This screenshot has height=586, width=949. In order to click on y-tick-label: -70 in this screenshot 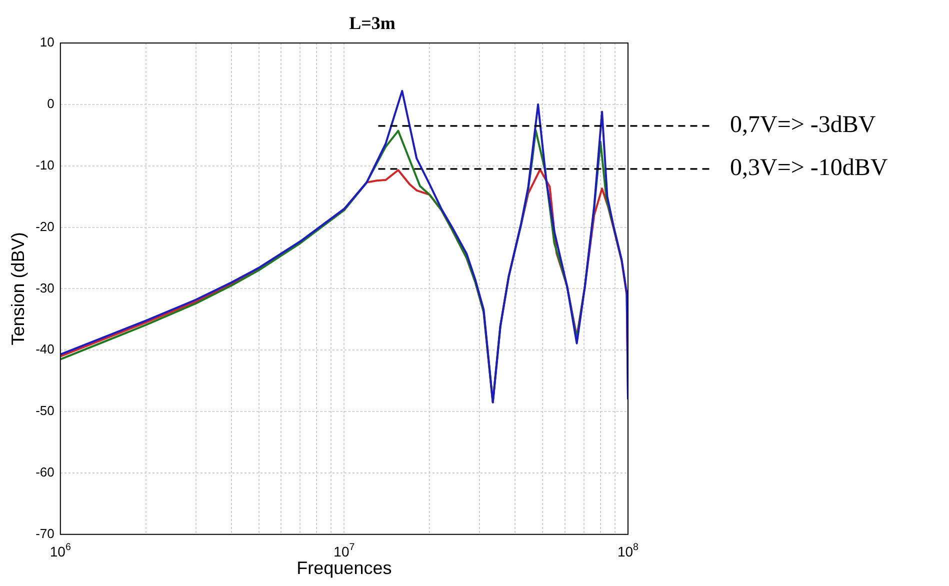, I will do `click(45, 533)`.